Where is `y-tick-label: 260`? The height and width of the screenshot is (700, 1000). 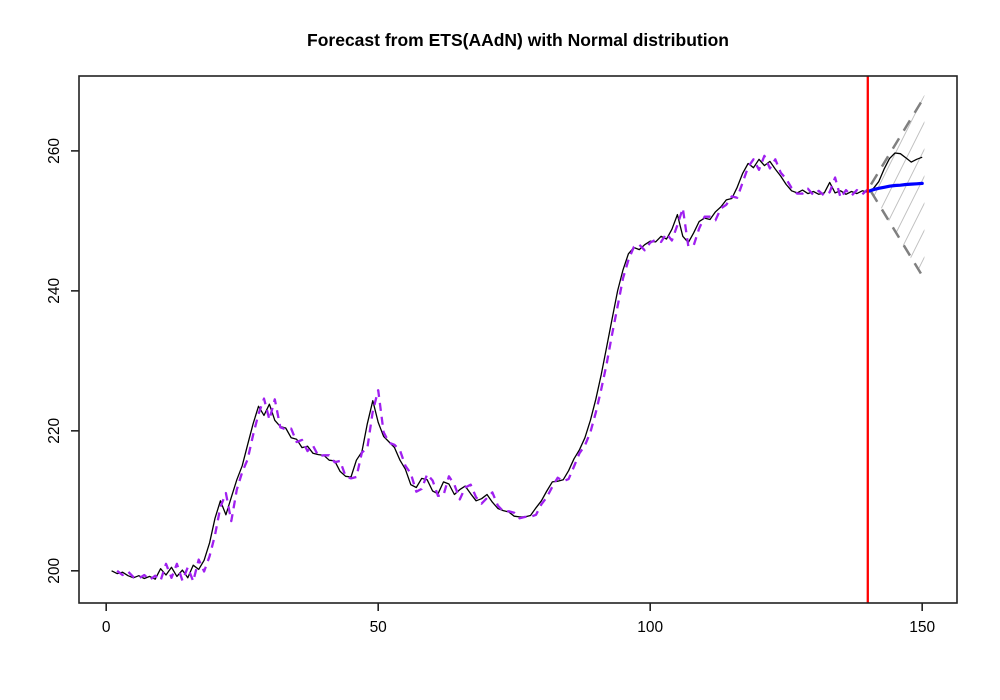
y-tick-label: 260 is located at coordinates (54, 151).